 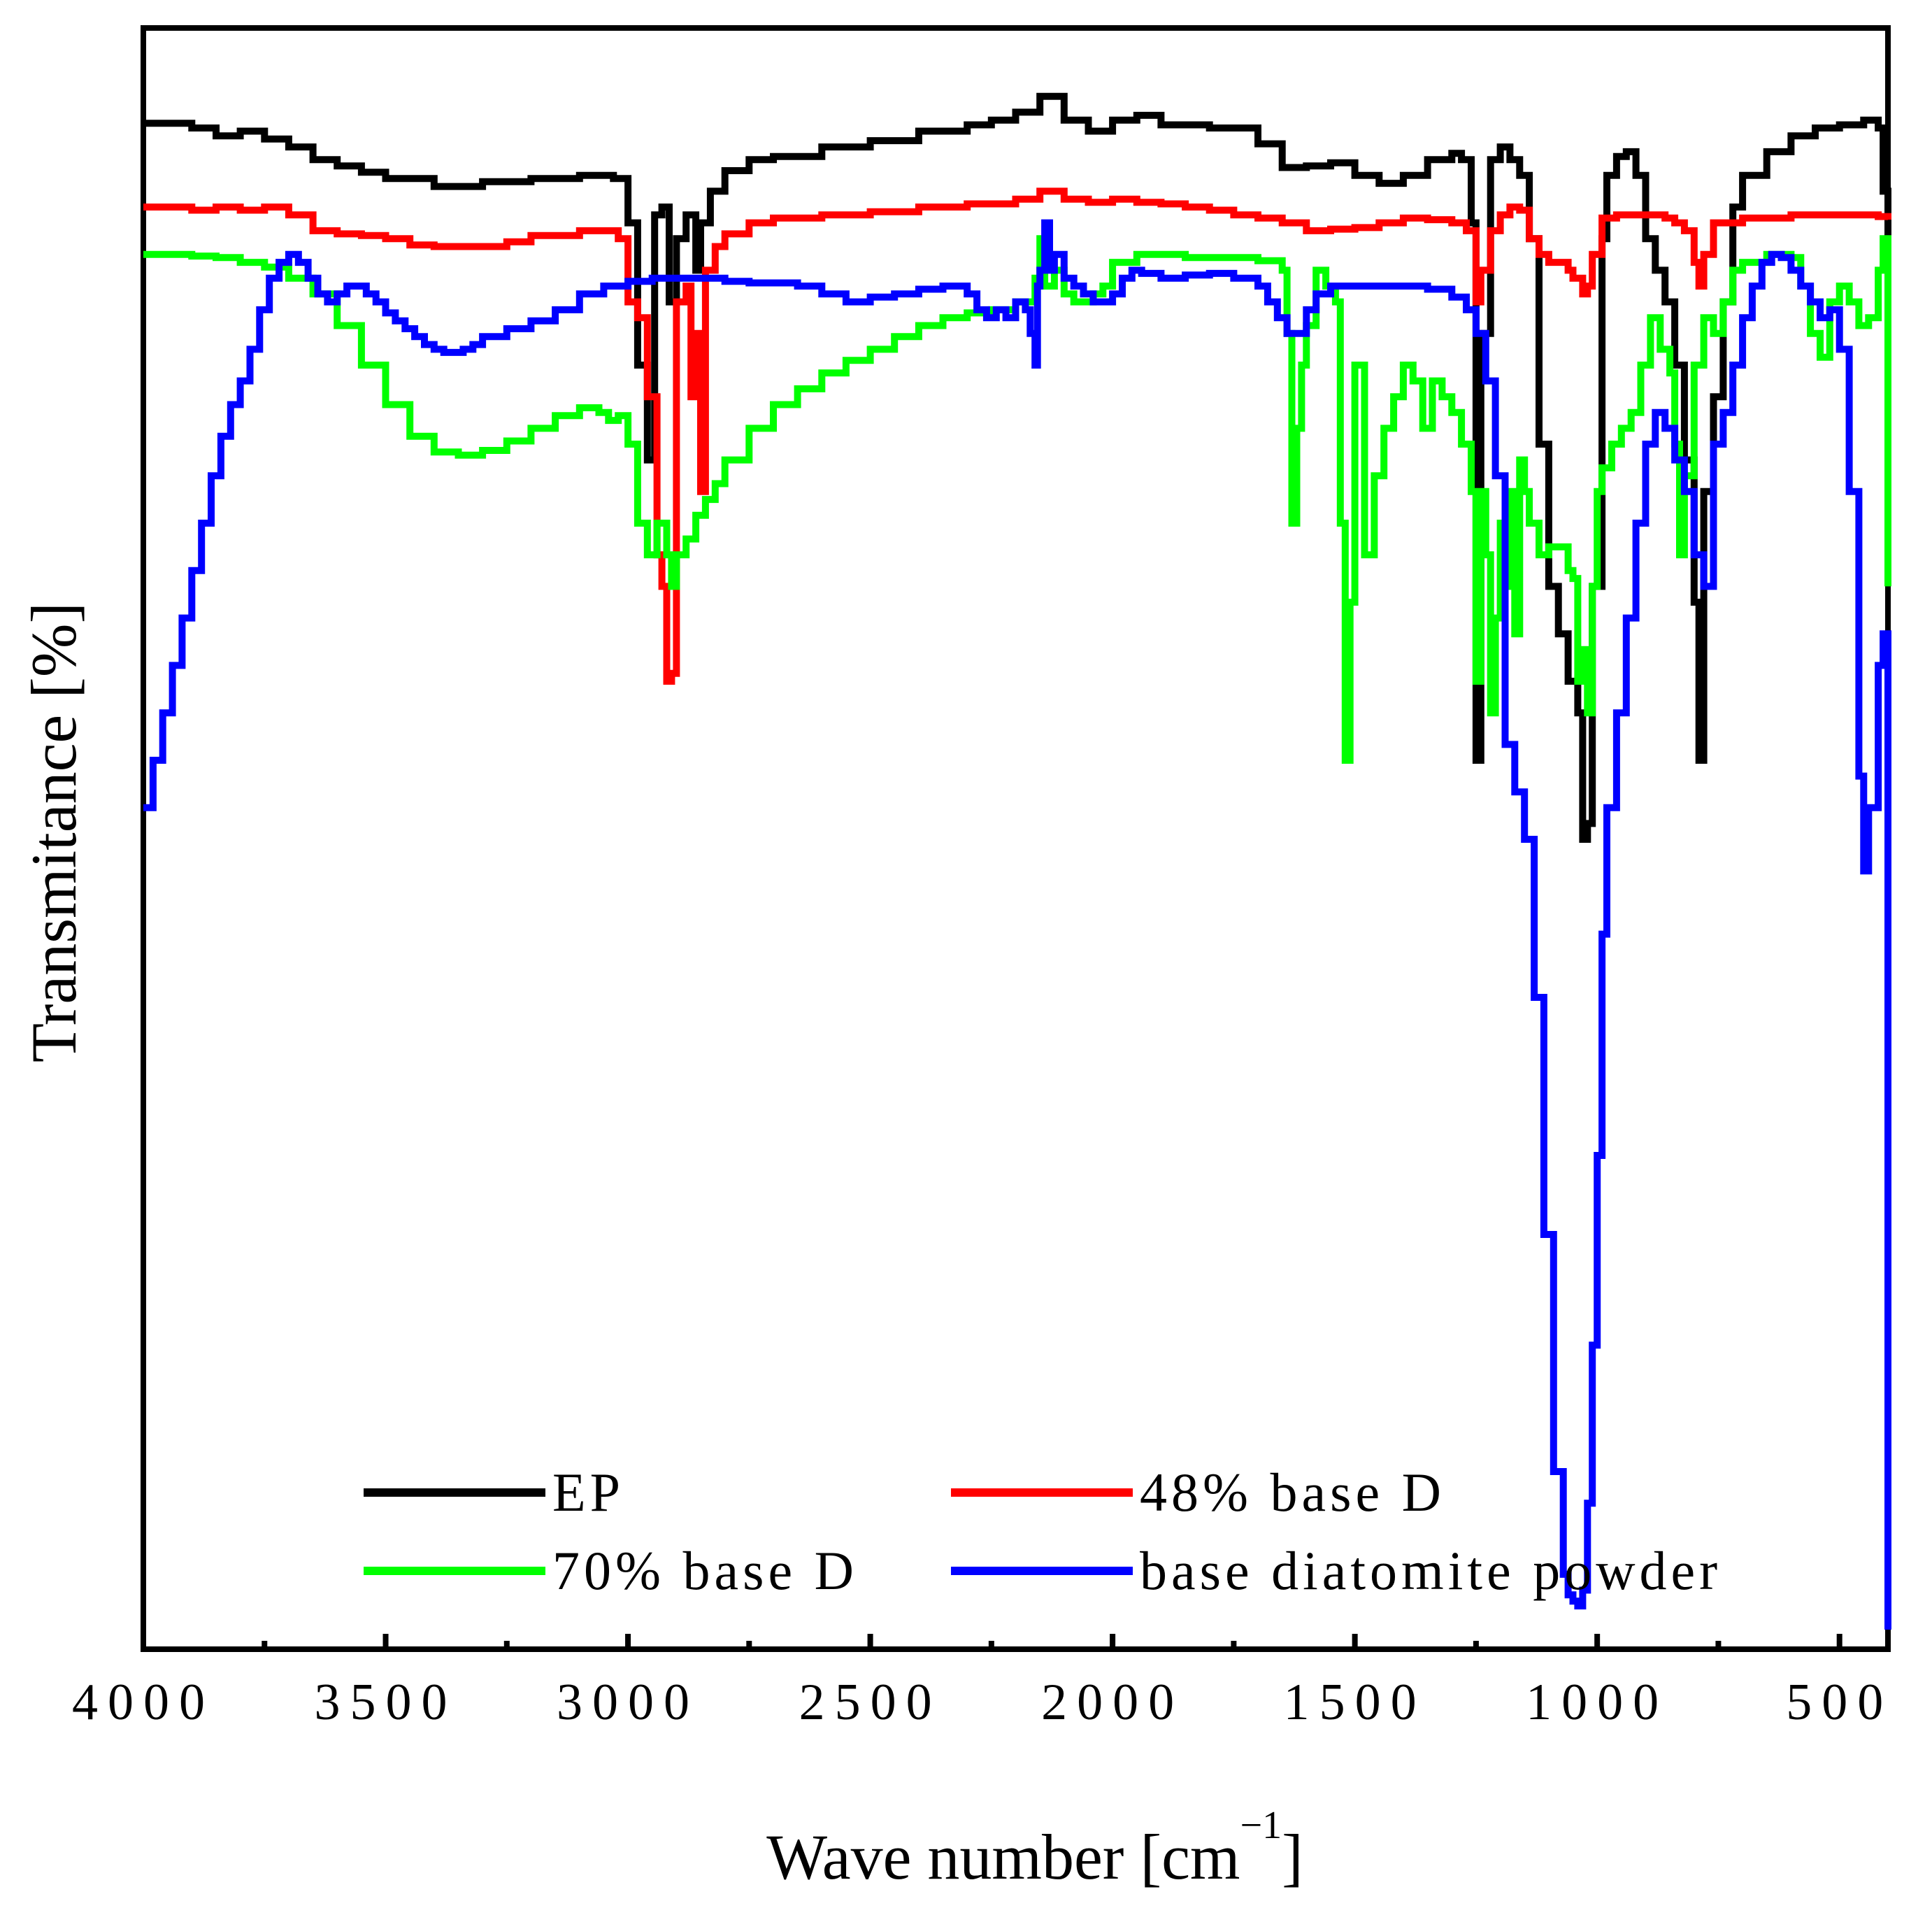 What do you see at coordinates (1597, 1703) in the screenshot?
I see `x-tick-label: 1000` at bounding box center [1597, 1703].